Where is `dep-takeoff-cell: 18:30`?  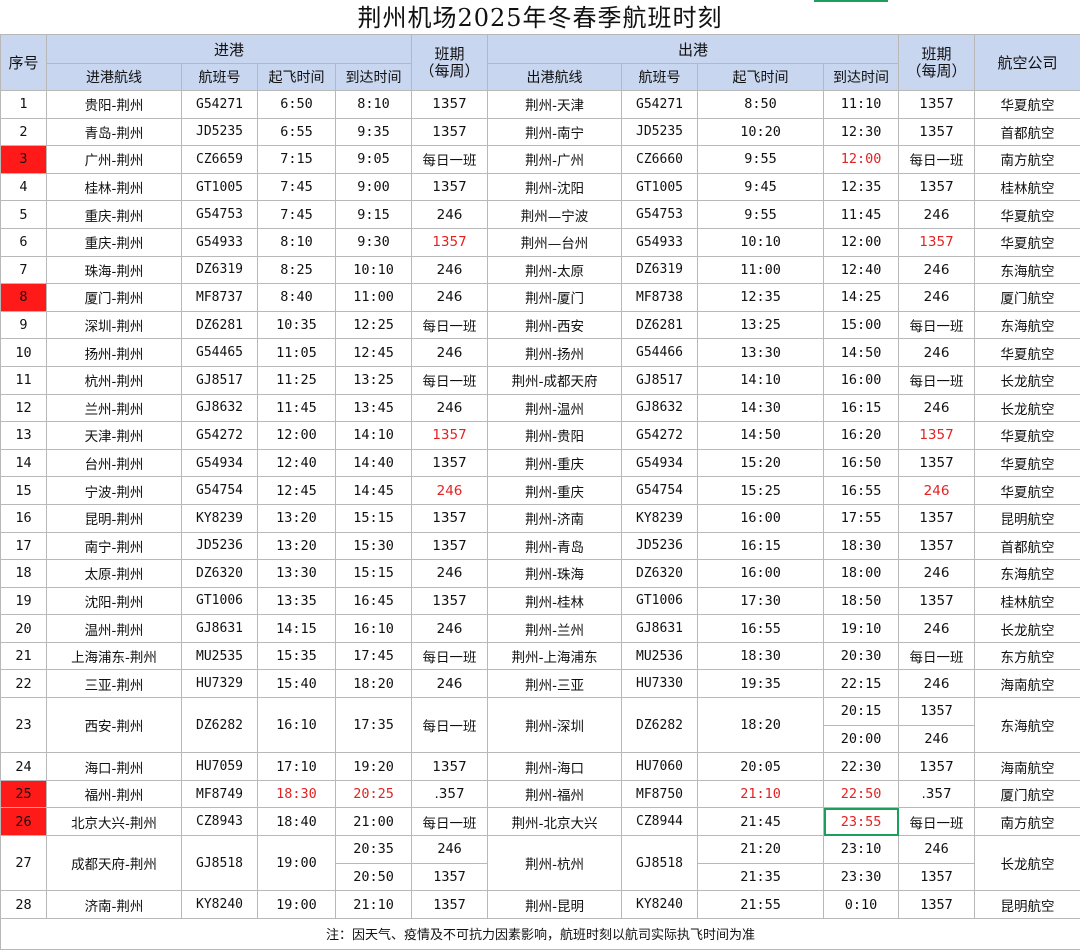
dep-takeoff-cell: 18:30 is located at coordinates (761, 656).